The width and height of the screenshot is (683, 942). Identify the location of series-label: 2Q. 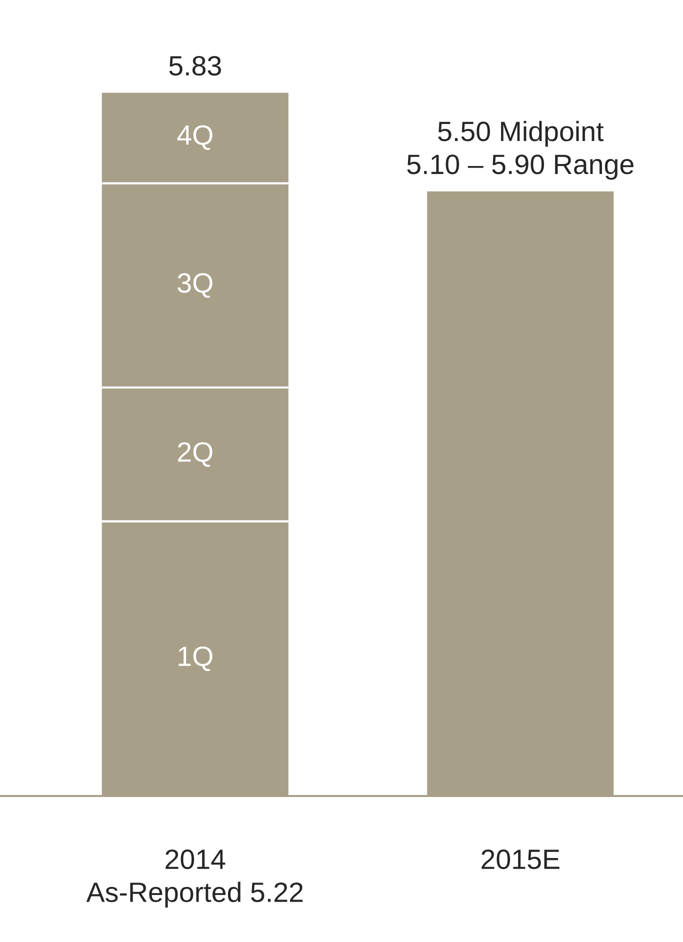
(195, 454).